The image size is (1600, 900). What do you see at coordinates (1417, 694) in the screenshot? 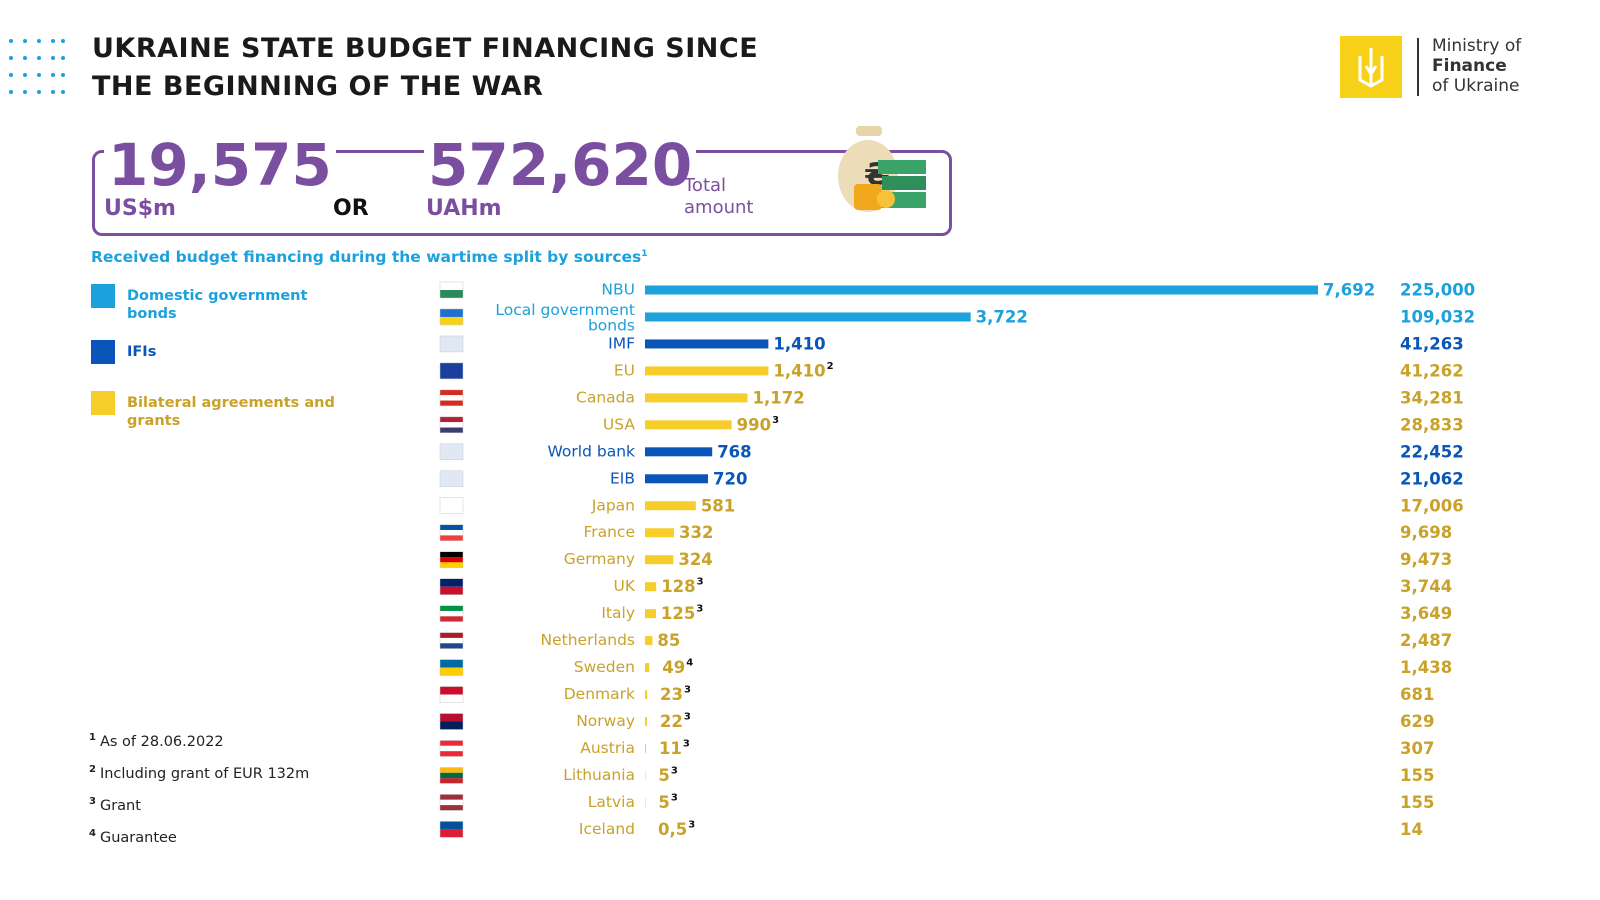
I see `uah-value: 681` at bounding box center [1417, 694].